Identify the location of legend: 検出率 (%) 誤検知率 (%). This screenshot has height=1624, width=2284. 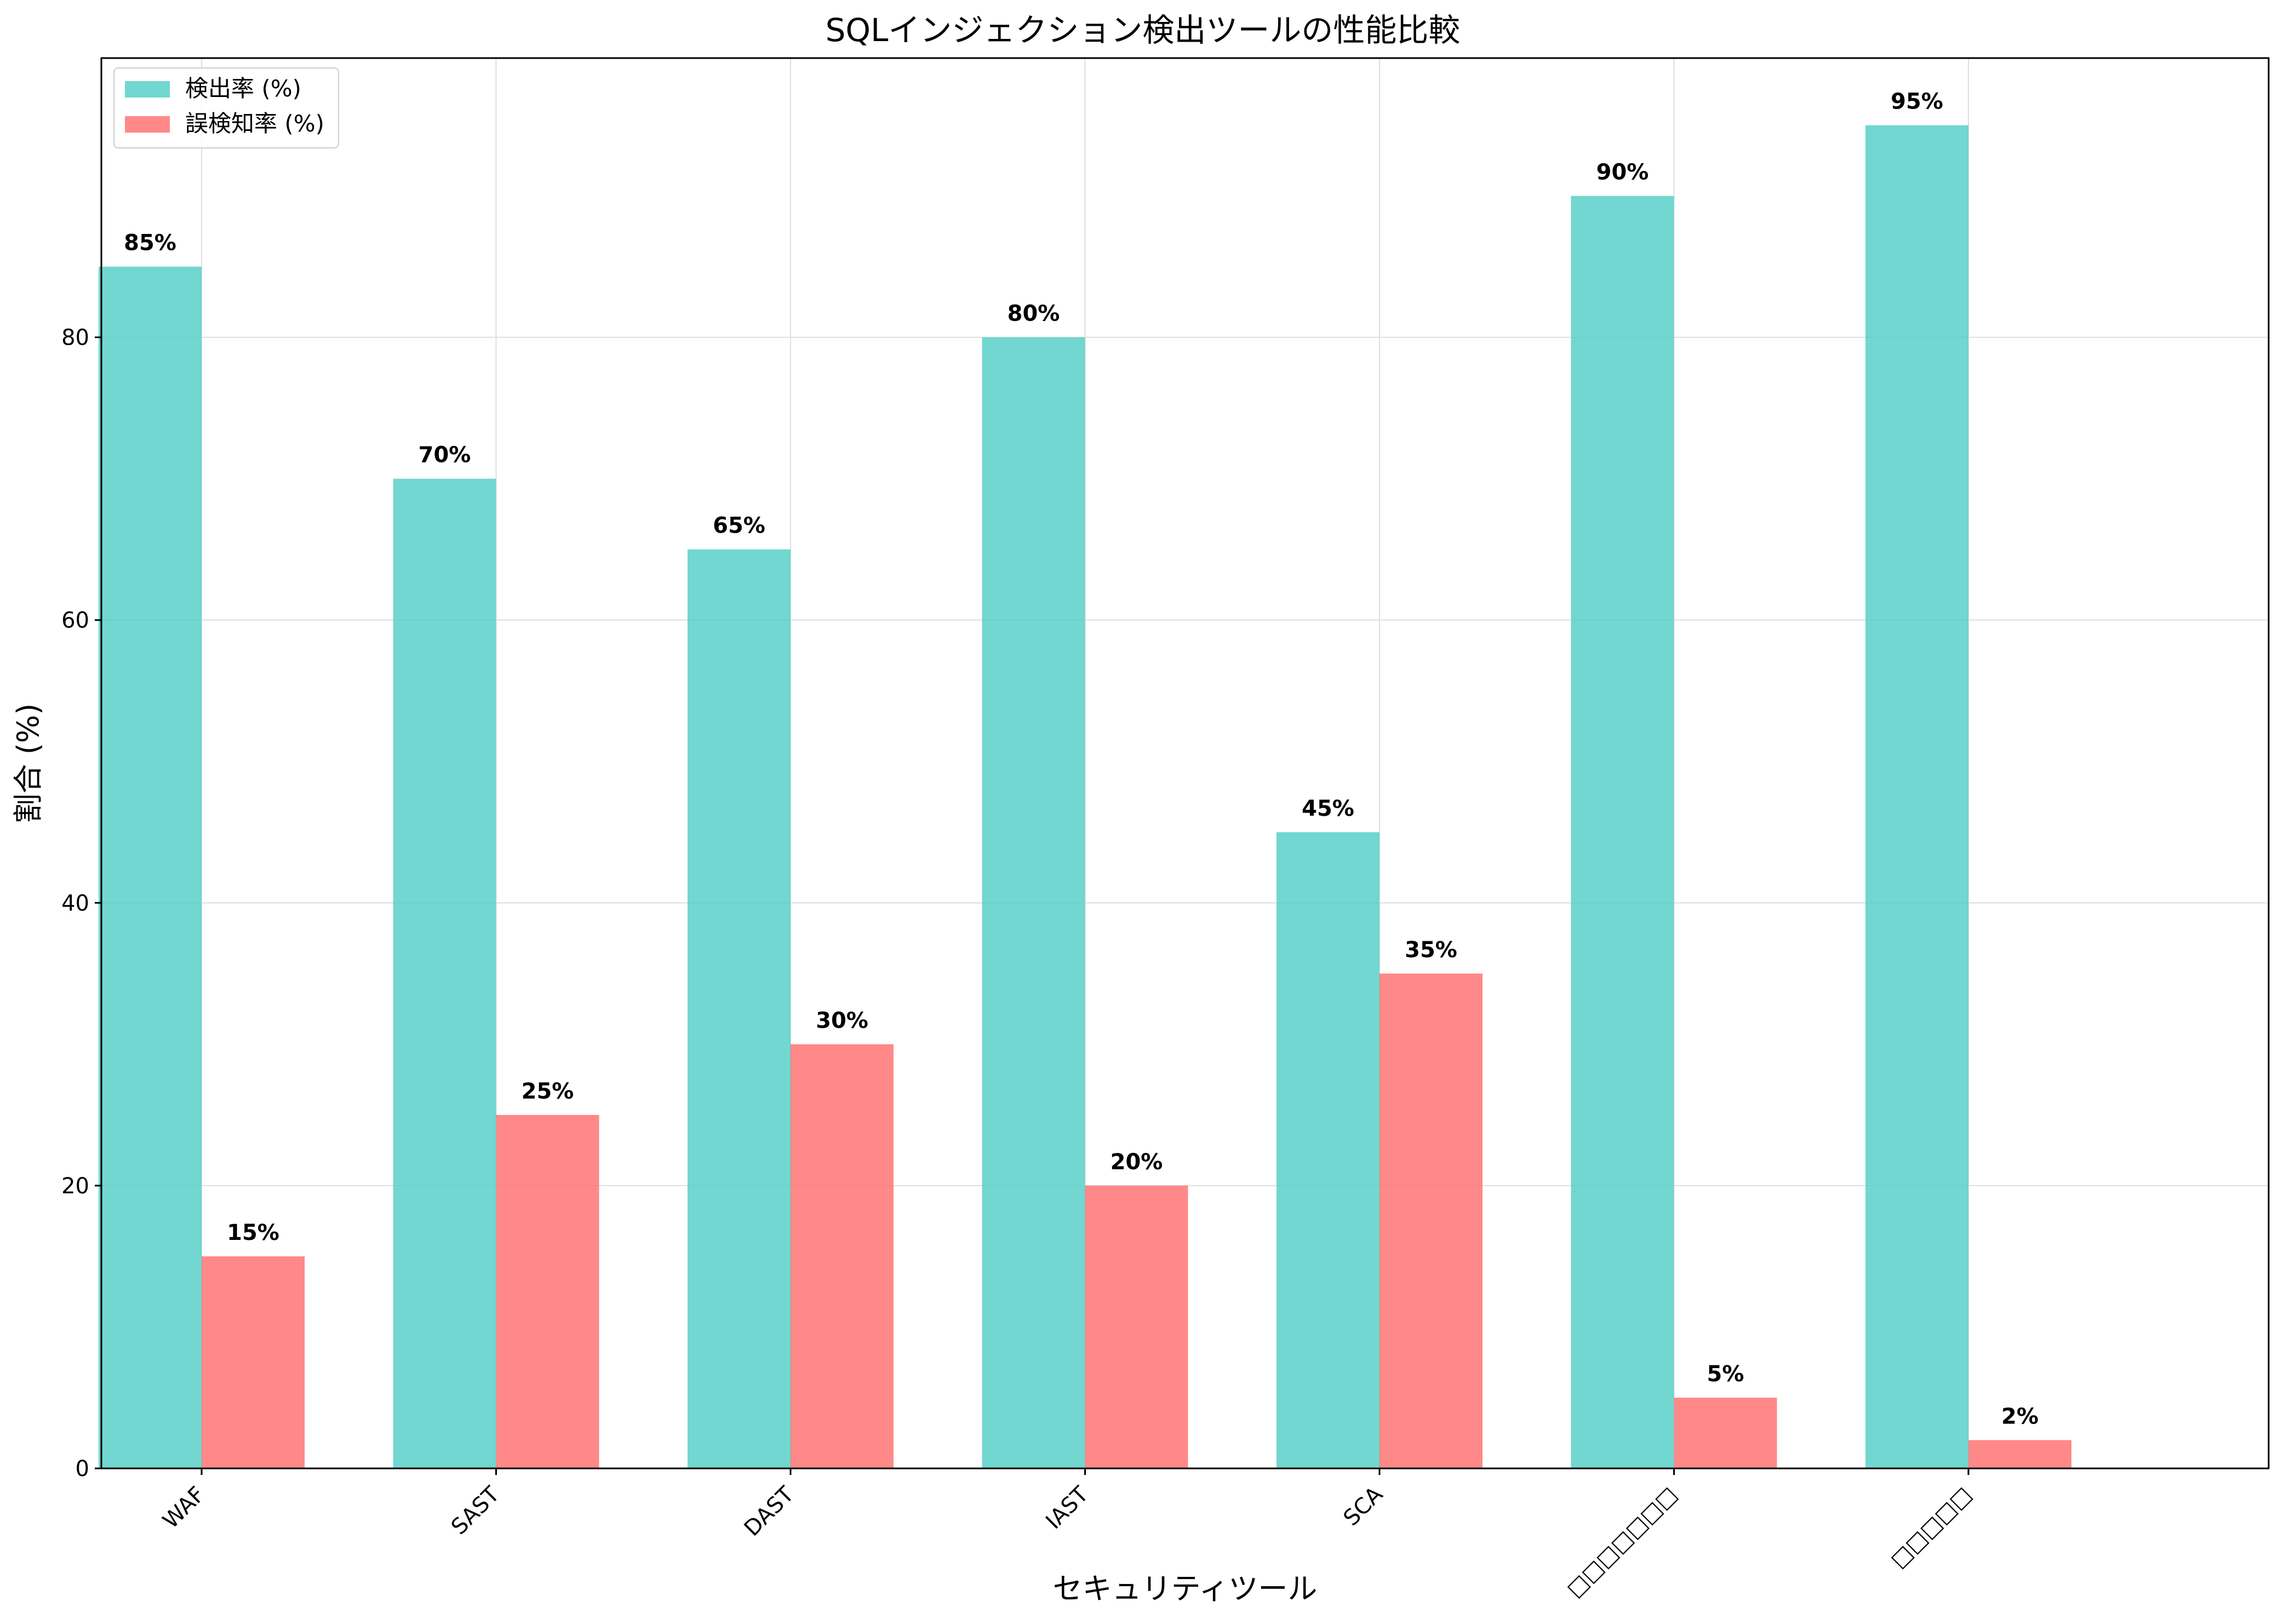
(226, 107).